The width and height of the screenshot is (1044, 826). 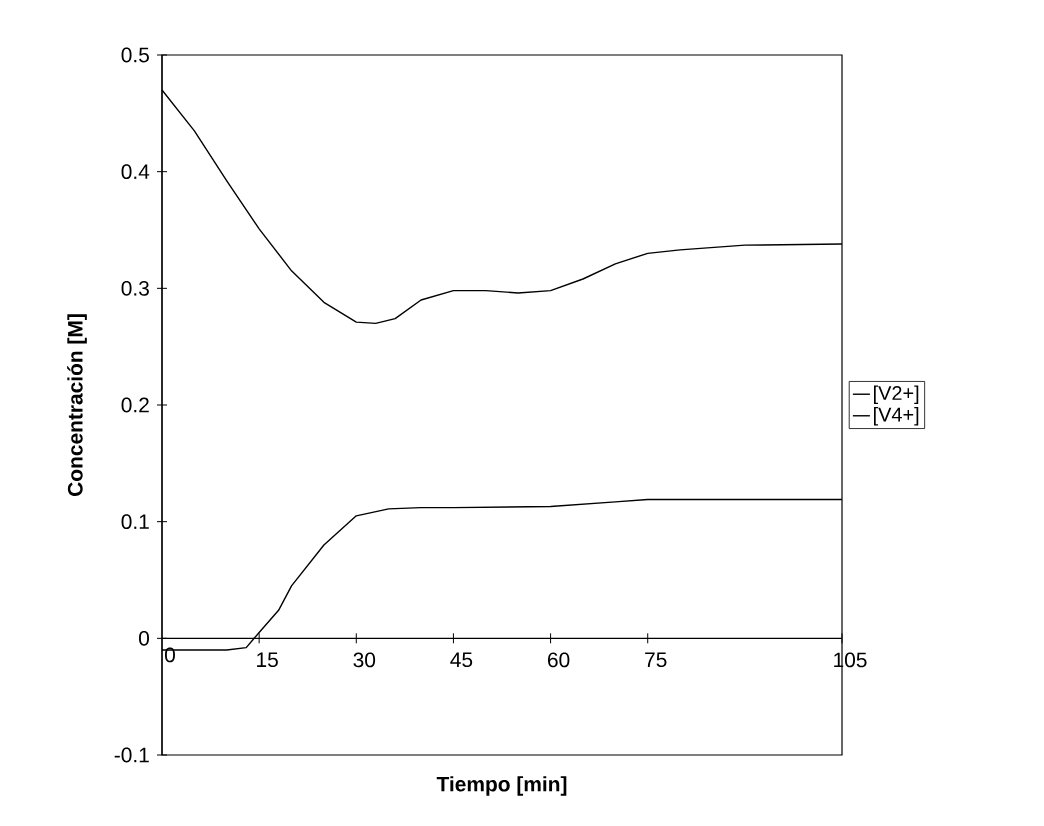 What do you see at coordinates (461, 660) in the screenshot?
I see `x-tick-label: 45` at bounding box center [461, 660].